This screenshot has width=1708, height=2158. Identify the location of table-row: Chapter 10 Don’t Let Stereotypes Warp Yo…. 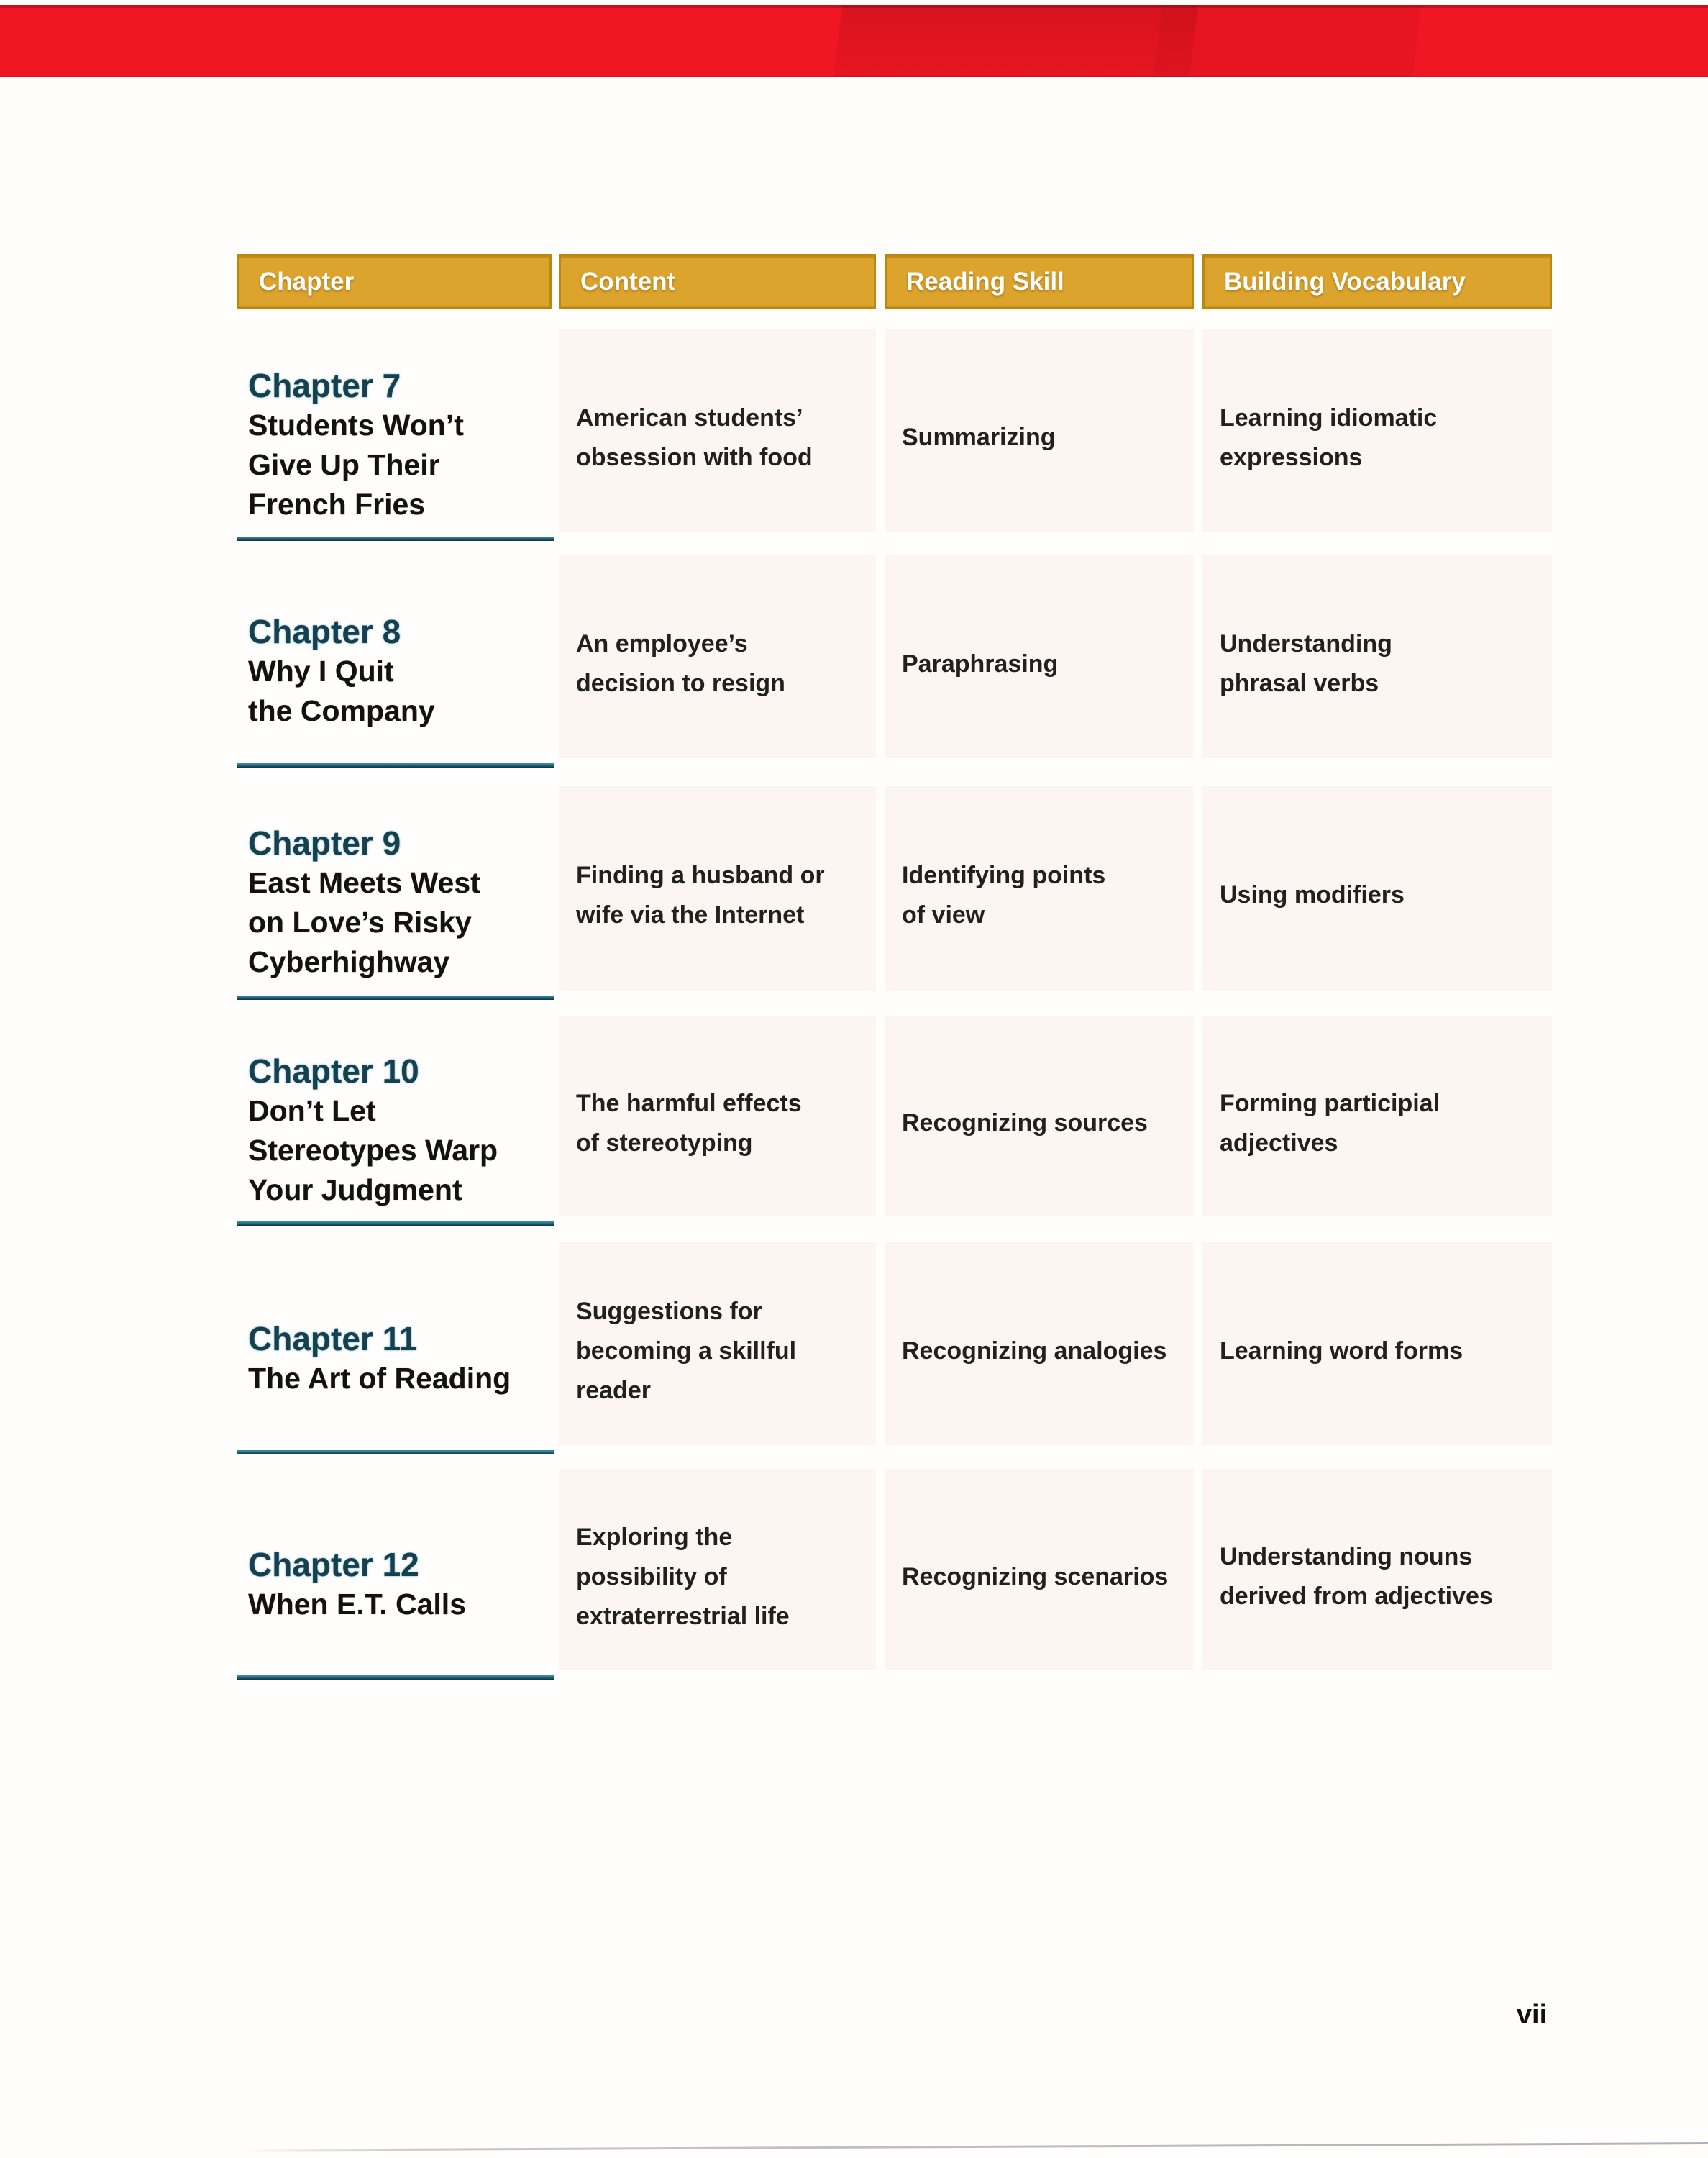
(895, 1121).